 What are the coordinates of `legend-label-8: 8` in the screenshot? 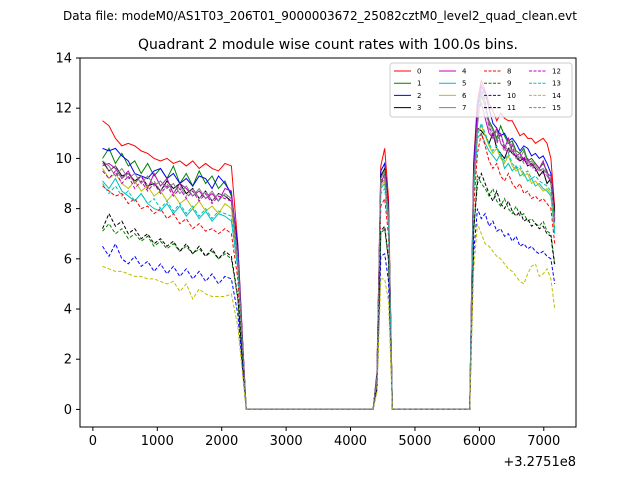 It's located at (509, 72).